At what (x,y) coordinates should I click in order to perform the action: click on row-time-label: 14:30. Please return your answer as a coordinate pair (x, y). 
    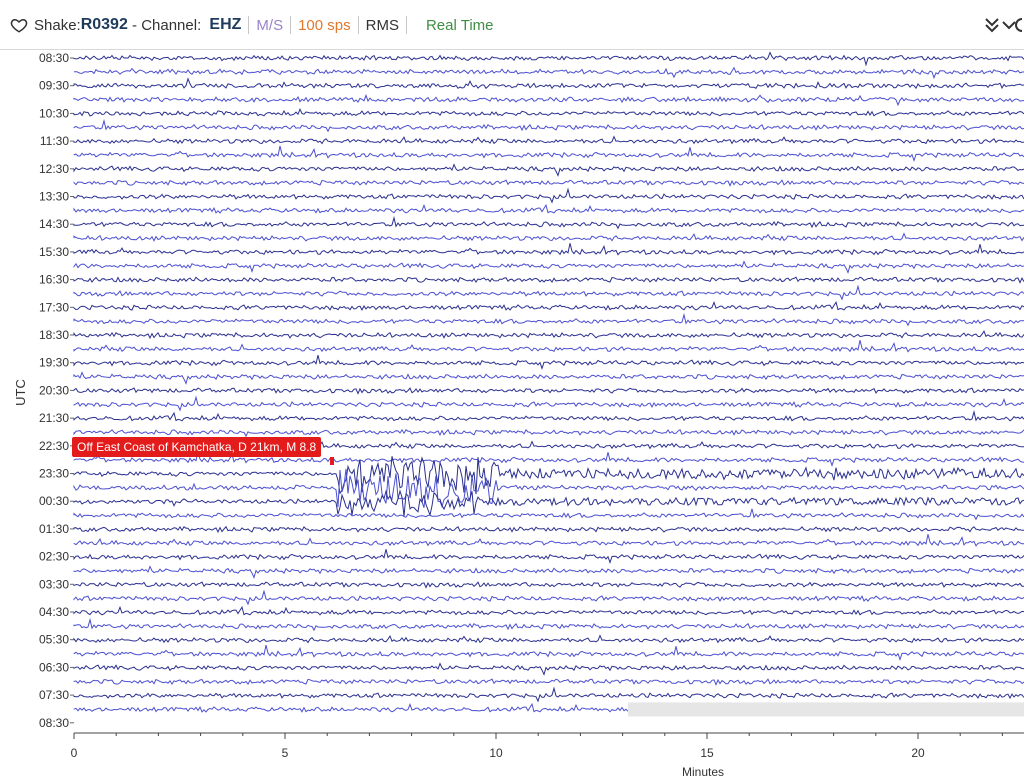
    Looking at the image, I should click on (54, 224).